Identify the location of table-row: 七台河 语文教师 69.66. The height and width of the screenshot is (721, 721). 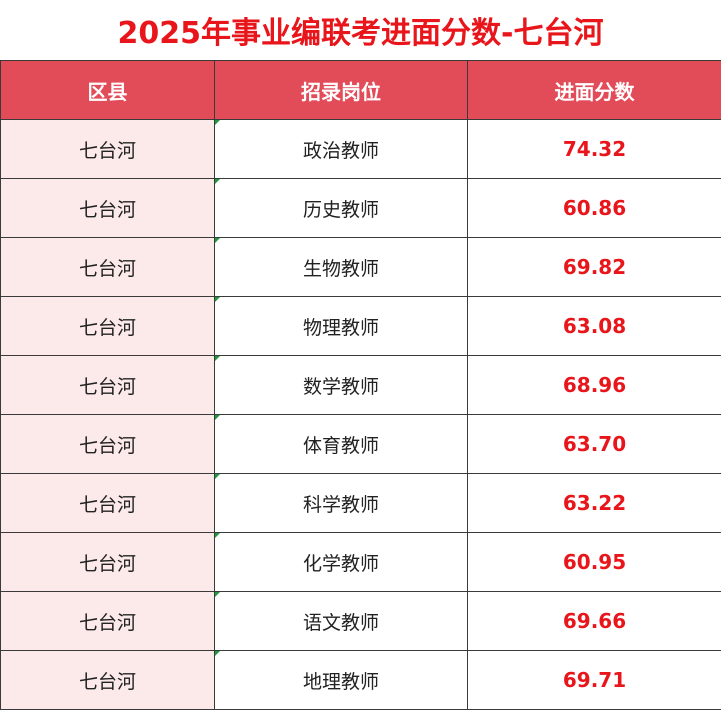
(360, 621).